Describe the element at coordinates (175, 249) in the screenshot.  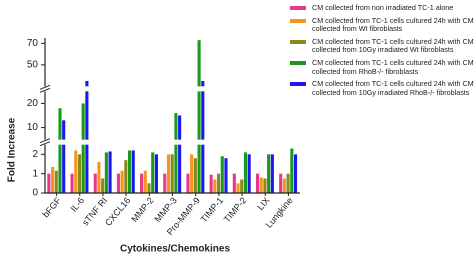
I see `x-axis-title: Cytokines/Chemokines` at that location.